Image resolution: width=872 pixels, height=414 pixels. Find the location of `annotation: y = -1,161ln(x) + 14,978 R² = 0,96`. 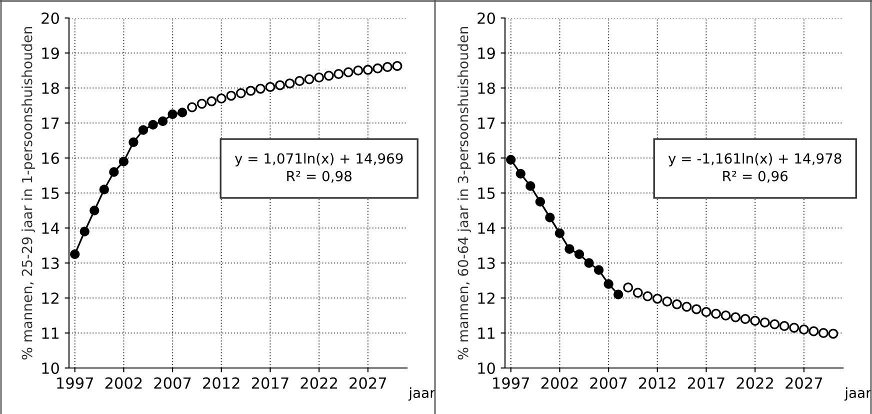

annotation: y = -1,161ln(x) + 14,978 R² = 0,96 is located at coordinates (755, 167).